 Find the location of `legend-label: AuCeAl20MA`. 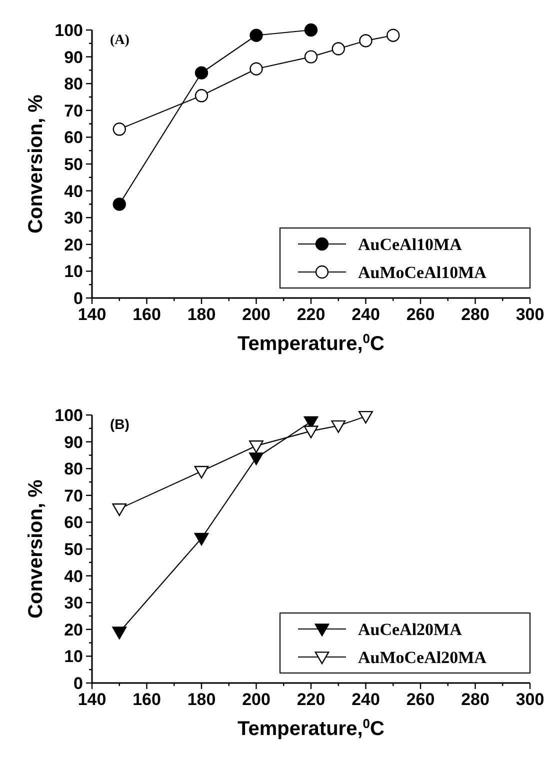

legend-label: AuCeAl20MA is located at coordinates (410, 629).